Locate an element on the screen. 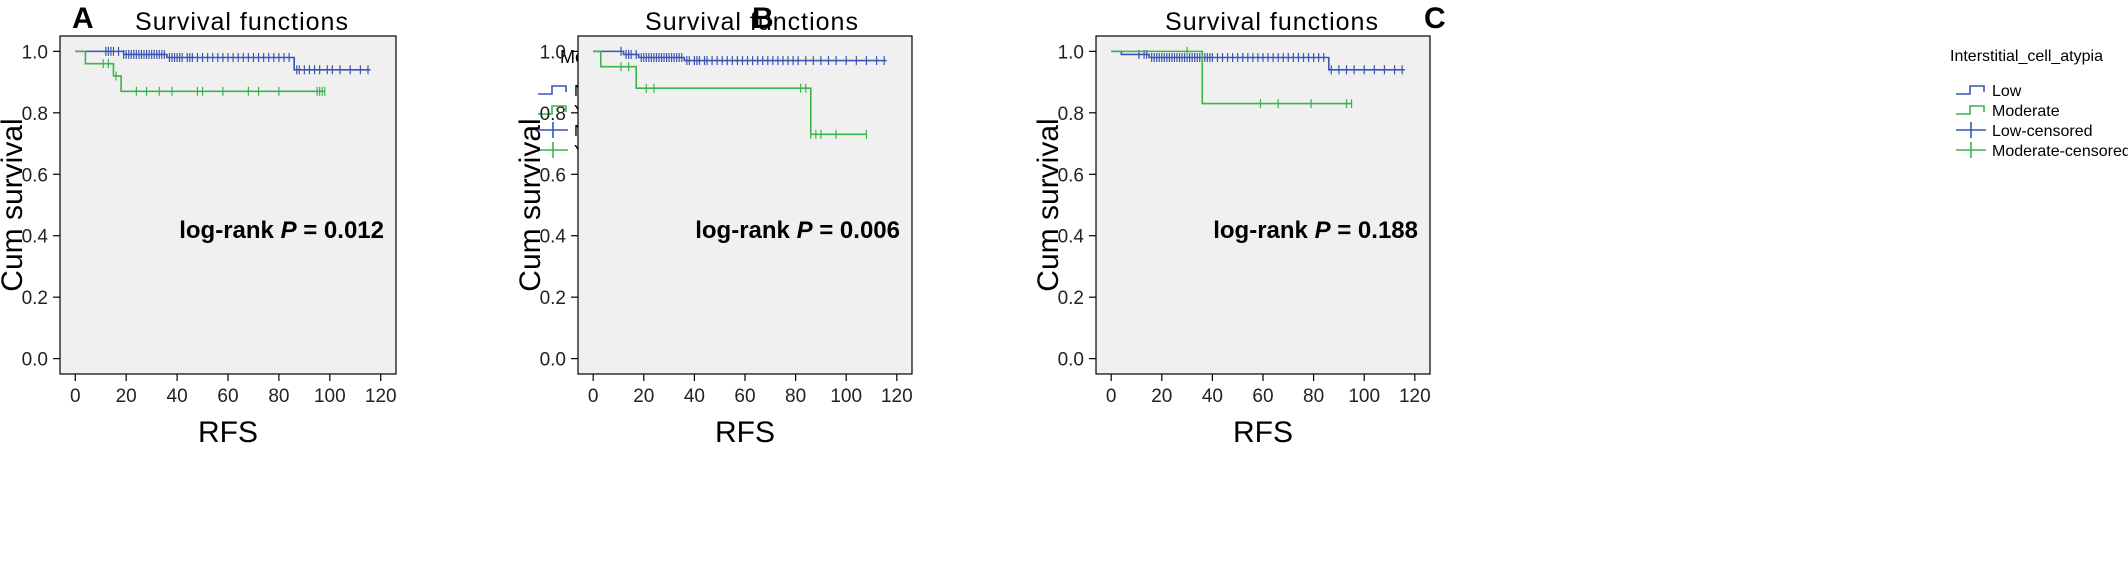 Image resolution: width=2128 pixels, height=571 pixels. survival-curve-moderate is located at coordinates (1231, 77).